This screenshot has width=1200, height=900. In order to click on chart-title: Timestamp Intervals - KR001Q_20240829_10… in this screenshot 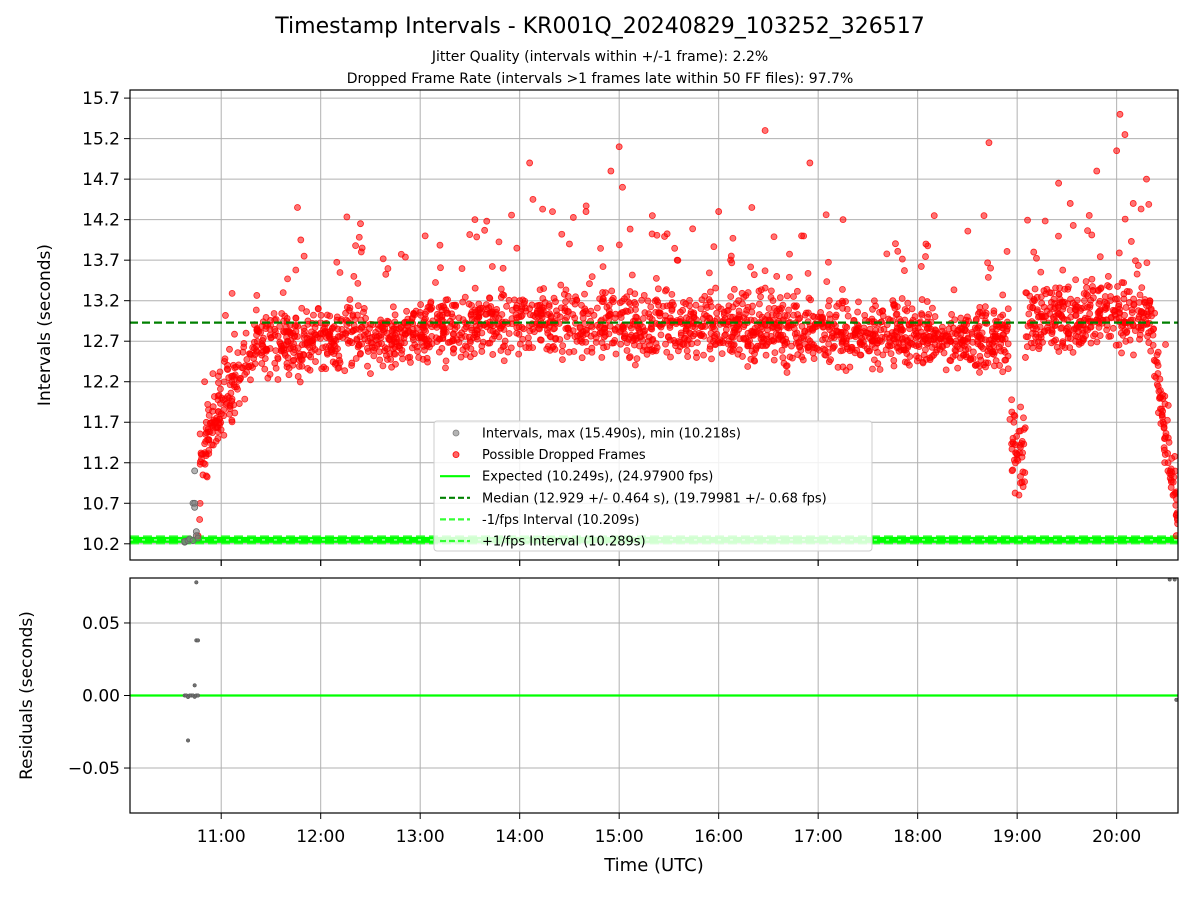, I will do `click(600, 26)`.